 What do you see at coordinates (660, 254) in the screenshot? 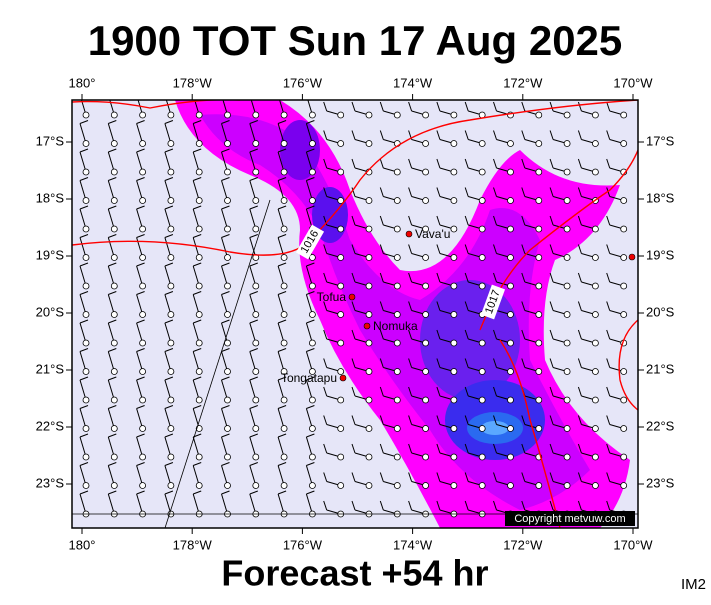
I see `latitude-label: 19°S` at bounding box center [660, 254].